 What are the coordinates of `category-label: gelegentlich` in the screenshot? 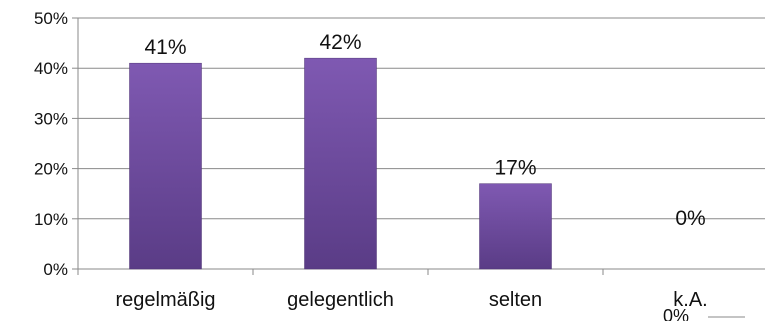 It's located at (340, 300).